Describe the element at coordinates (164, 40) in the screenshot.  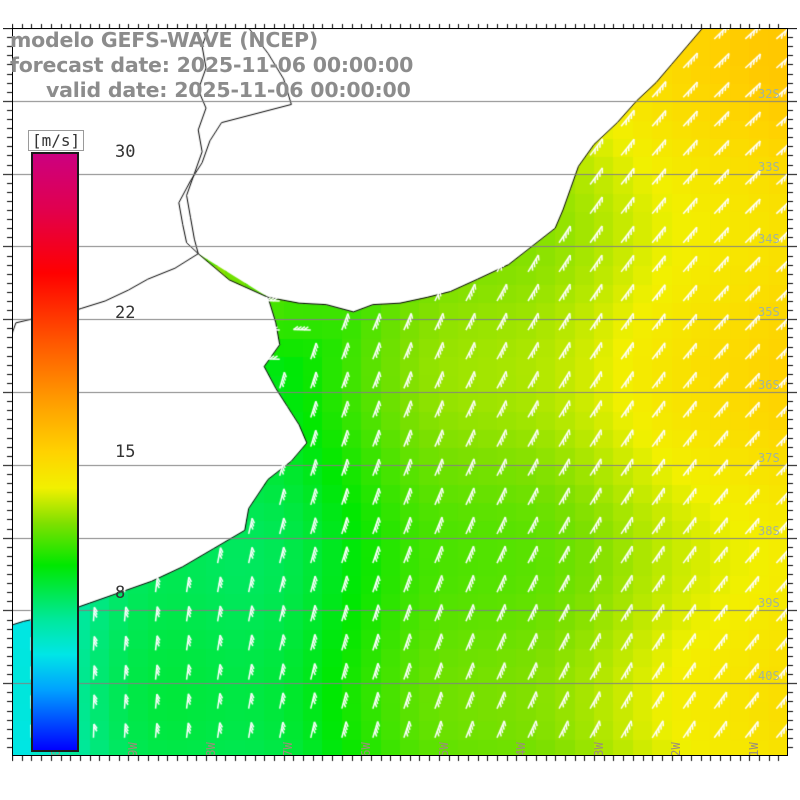
I see `model-title: modelo GEFS-WAVE (NCEP)` at that location.